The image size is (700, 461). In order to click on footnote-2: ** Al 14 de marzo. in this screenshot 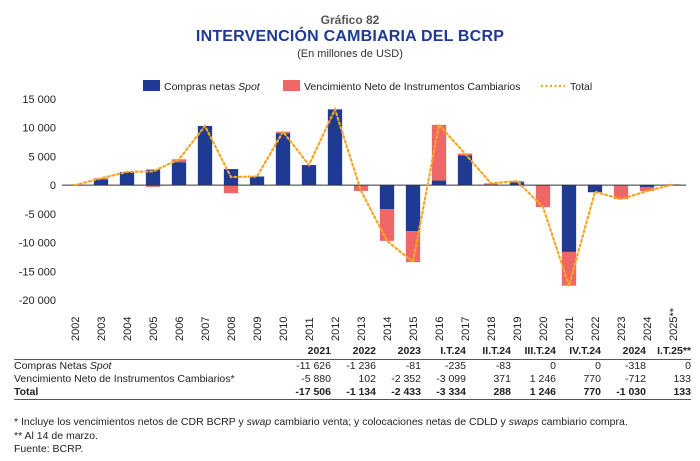, I will do `click(56, 435)`.